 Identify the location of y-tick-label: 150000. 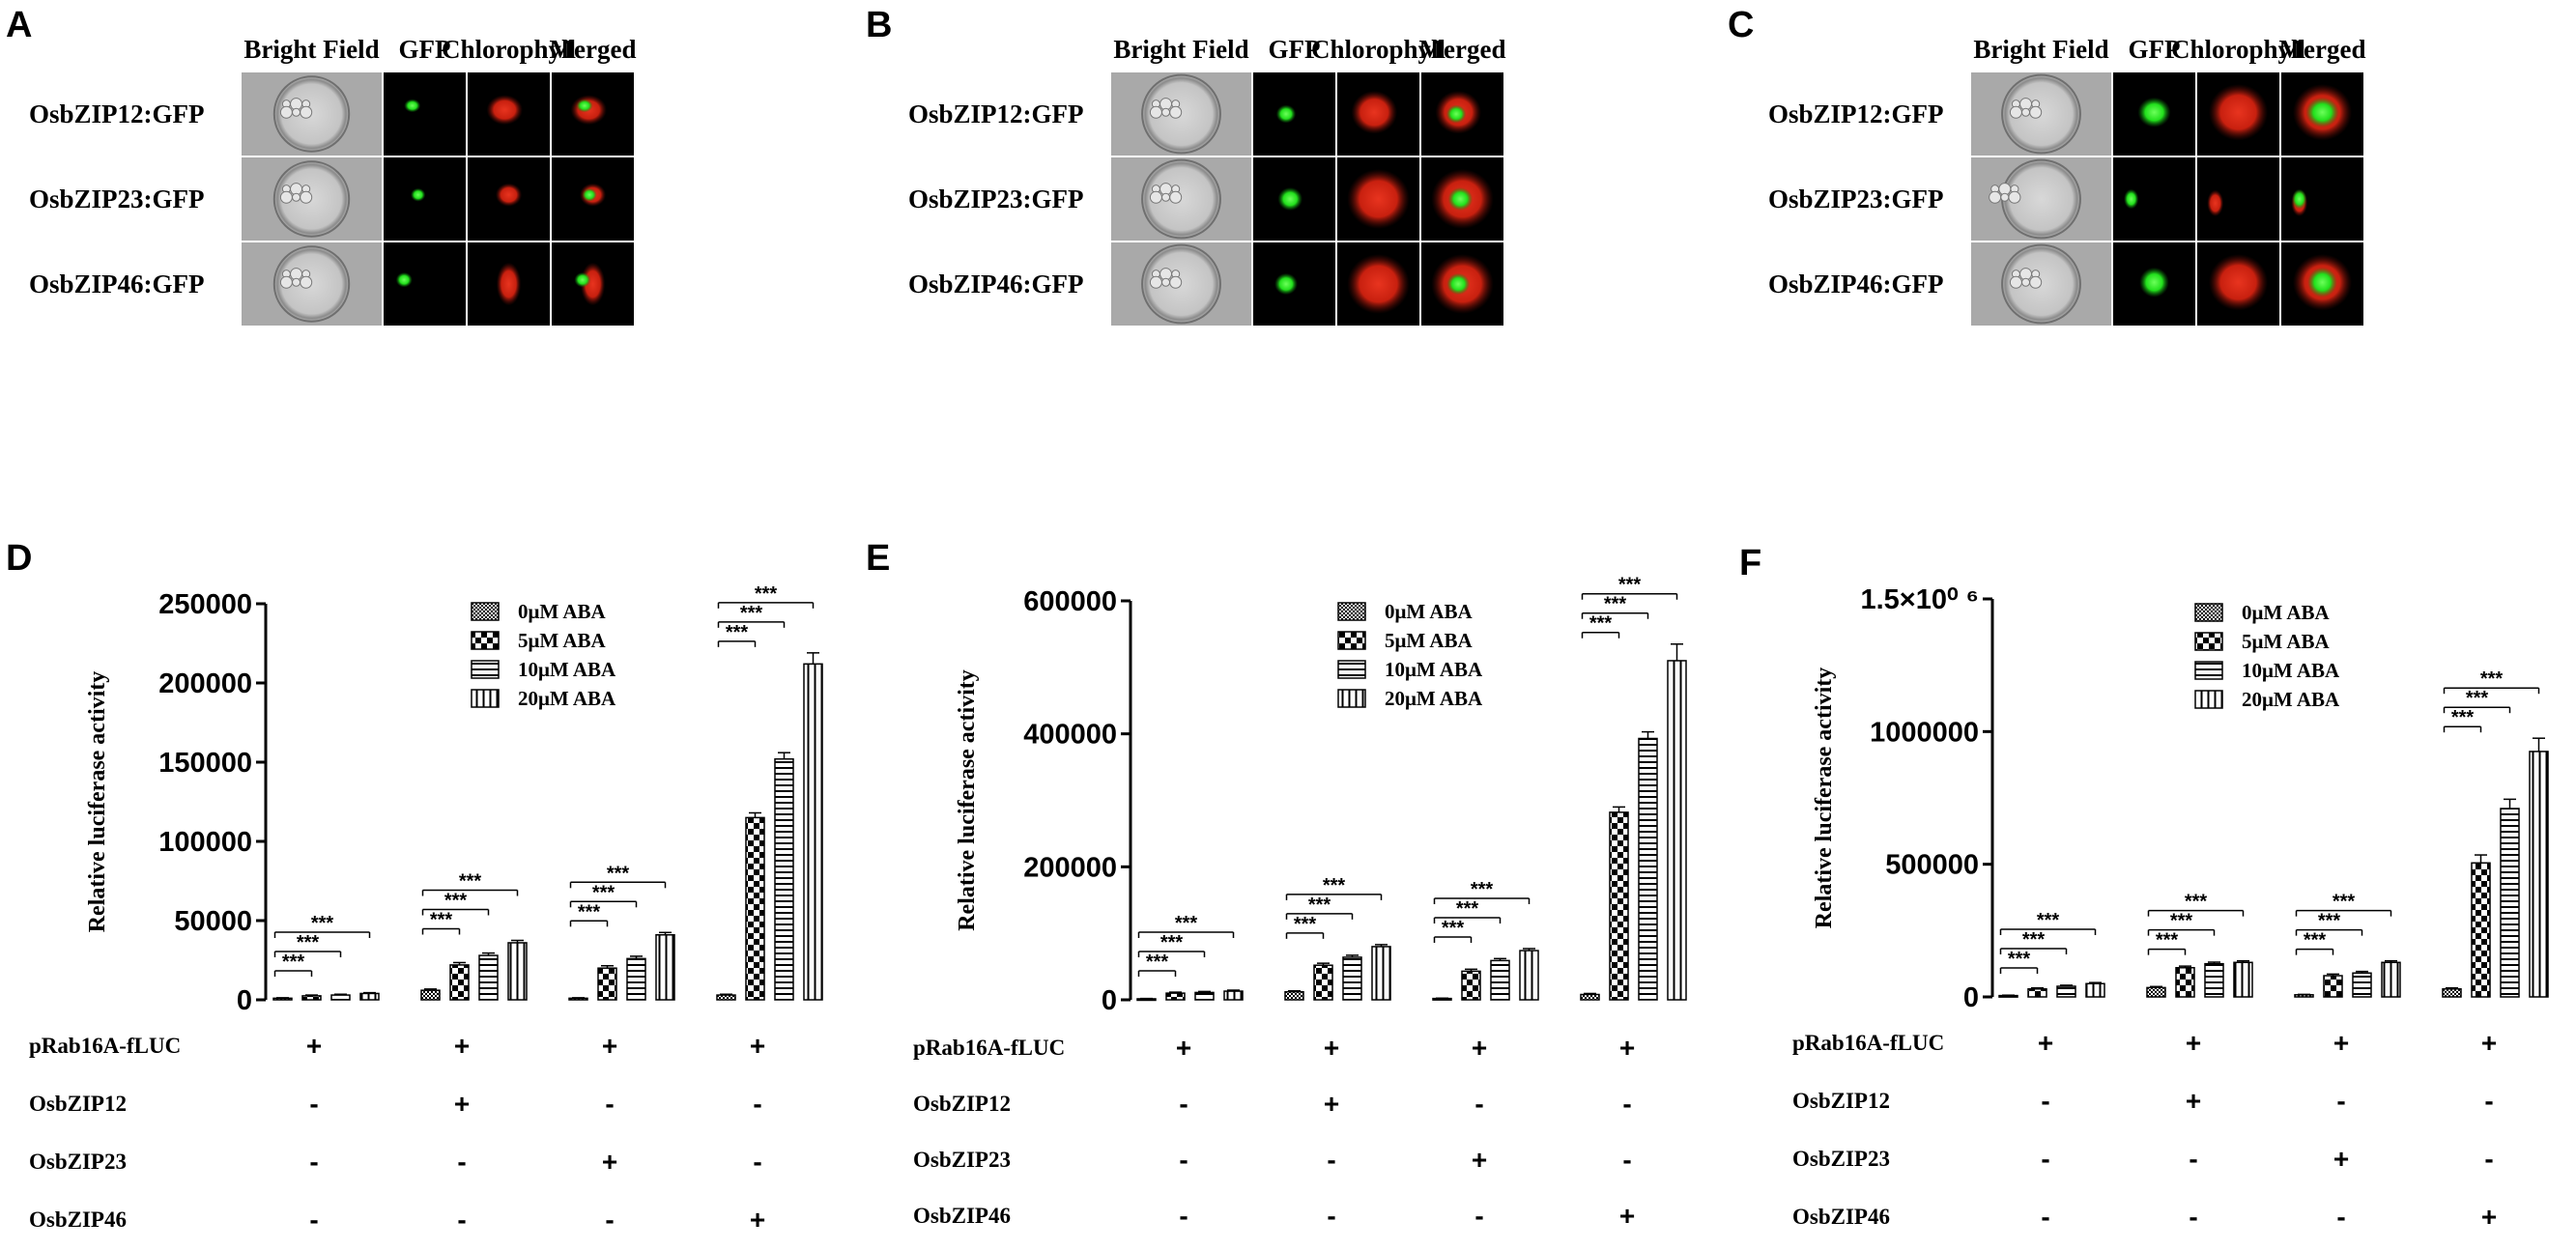
(205, 763).